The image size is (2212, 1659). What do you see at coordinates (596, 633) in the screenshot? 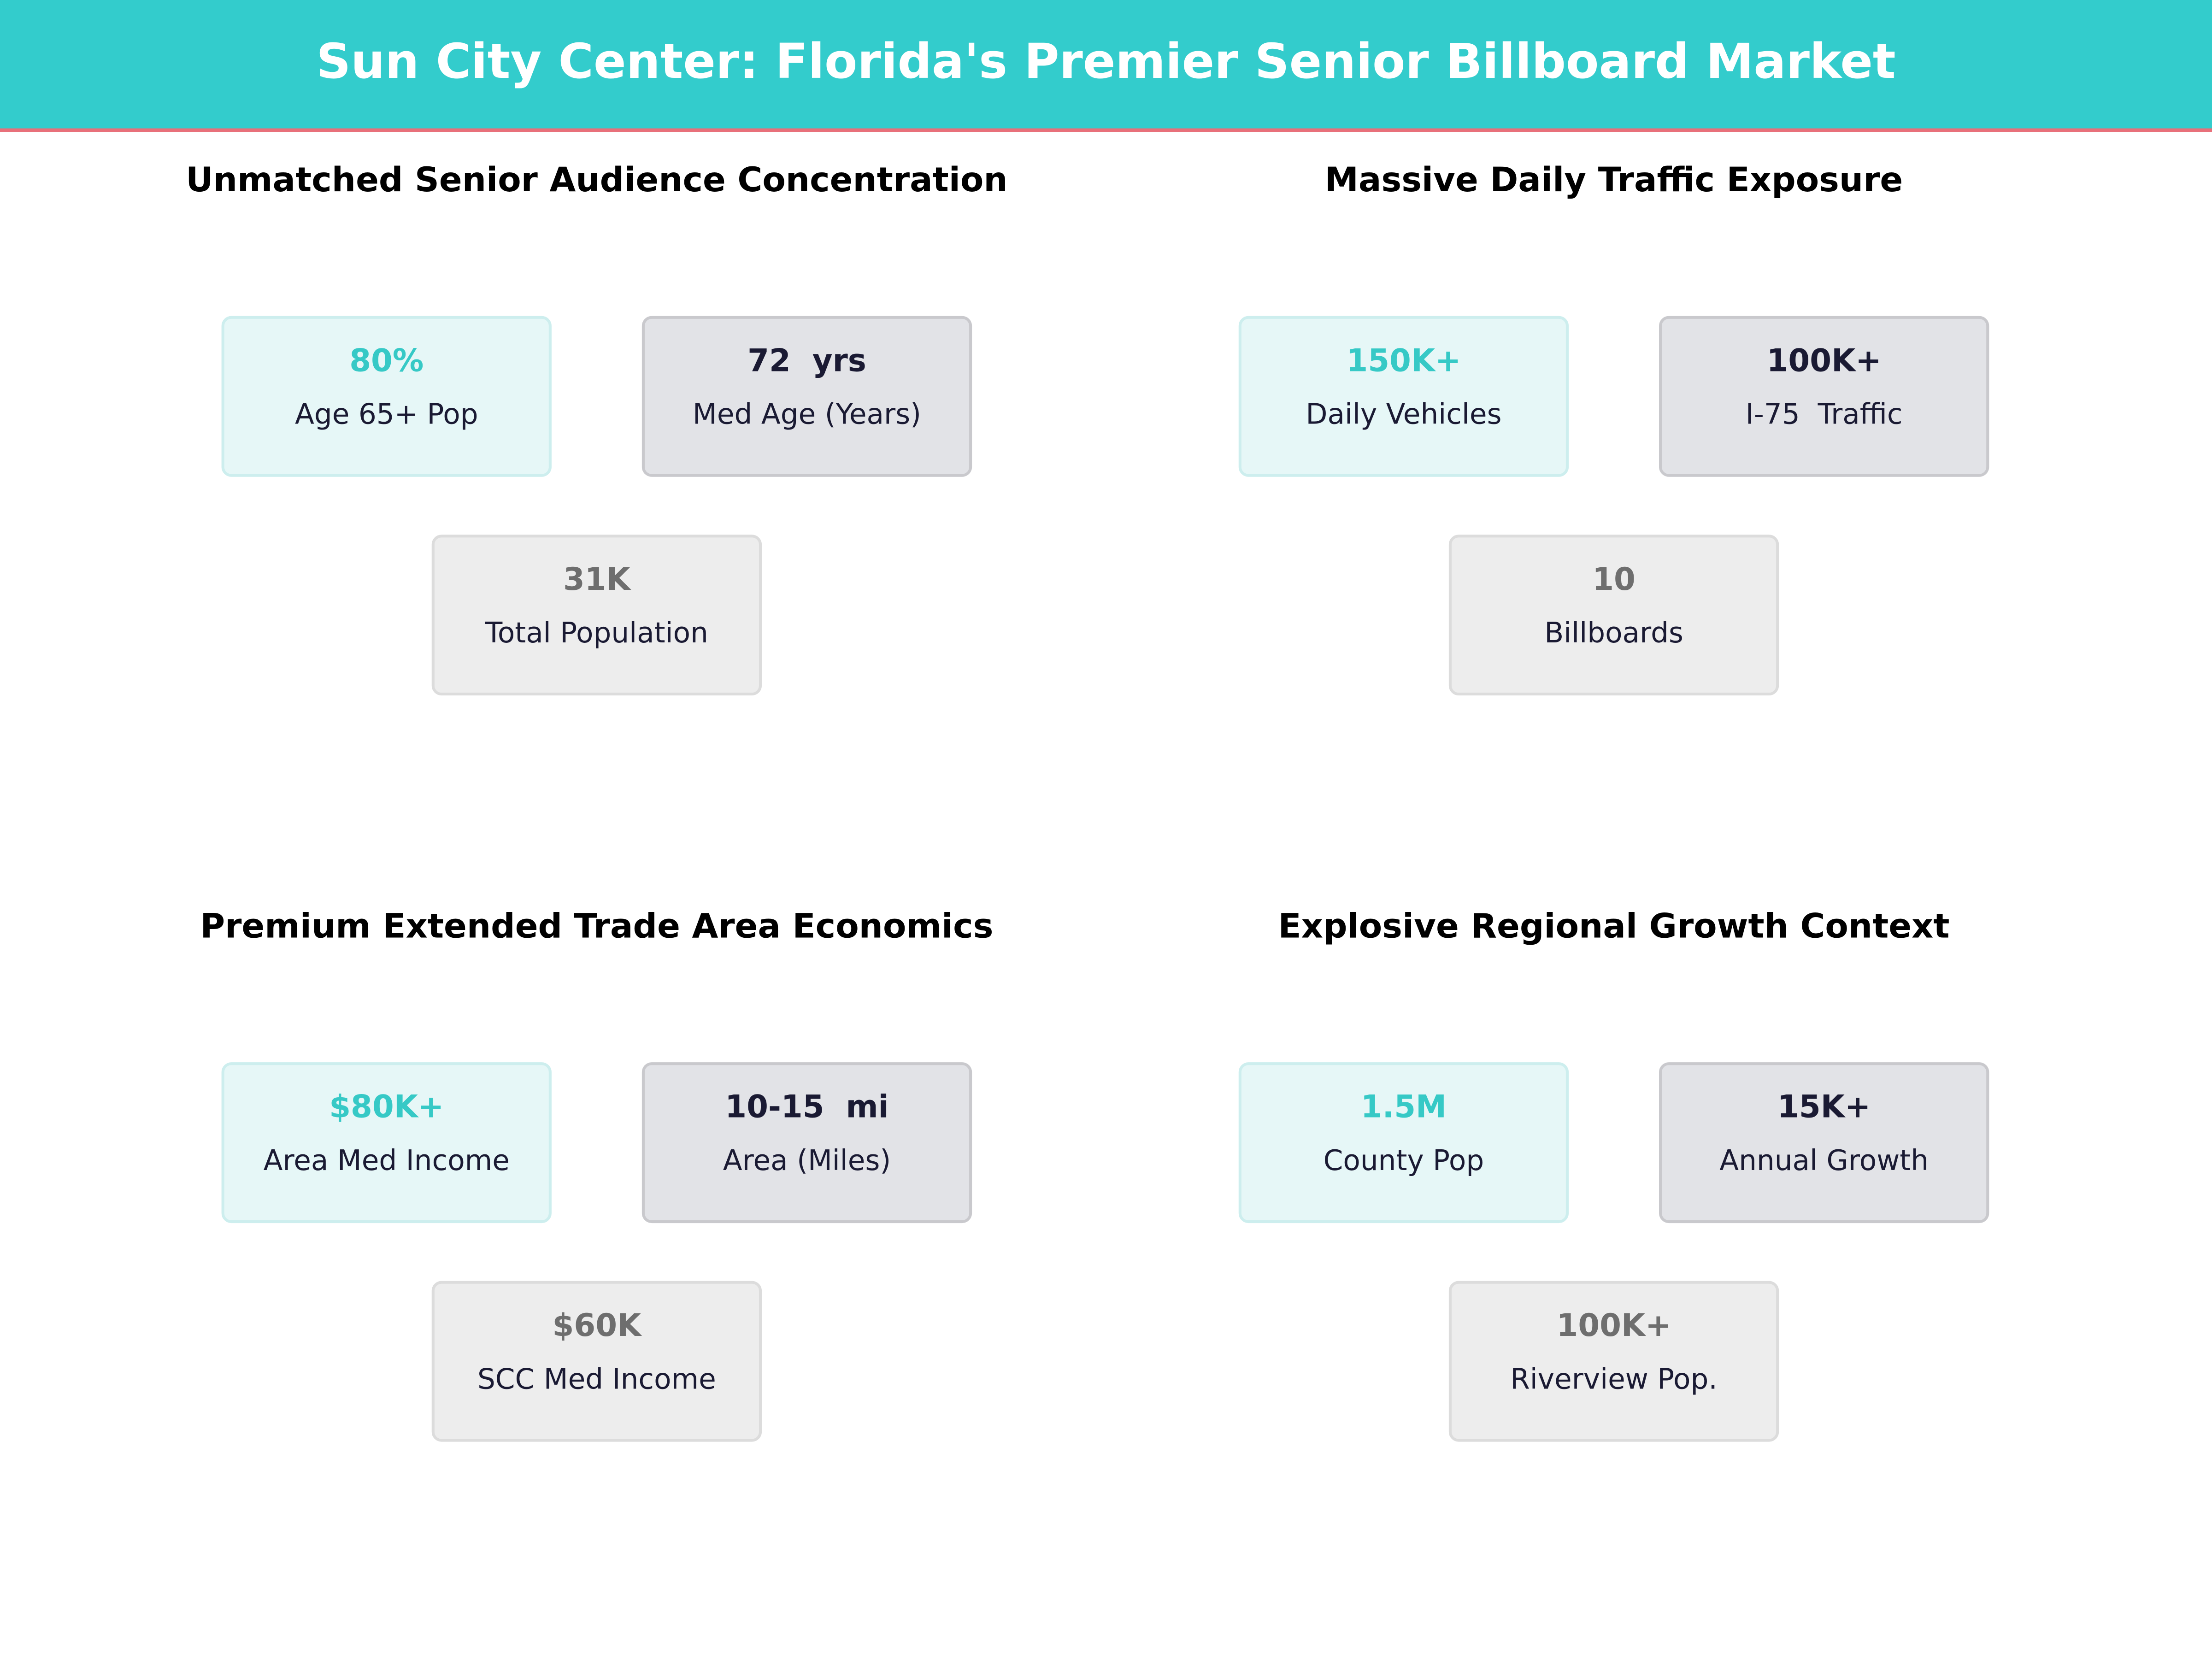
I see `metric-label: Total Population` at bounding box center [596, 633].